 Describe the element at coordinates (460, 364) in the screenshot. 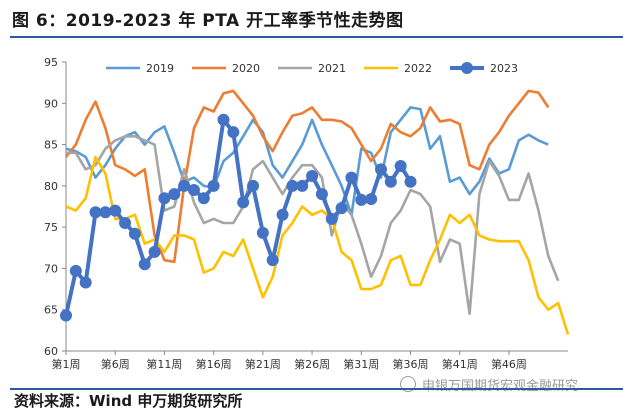

I see `x-tick-label: 第41周` at that location.